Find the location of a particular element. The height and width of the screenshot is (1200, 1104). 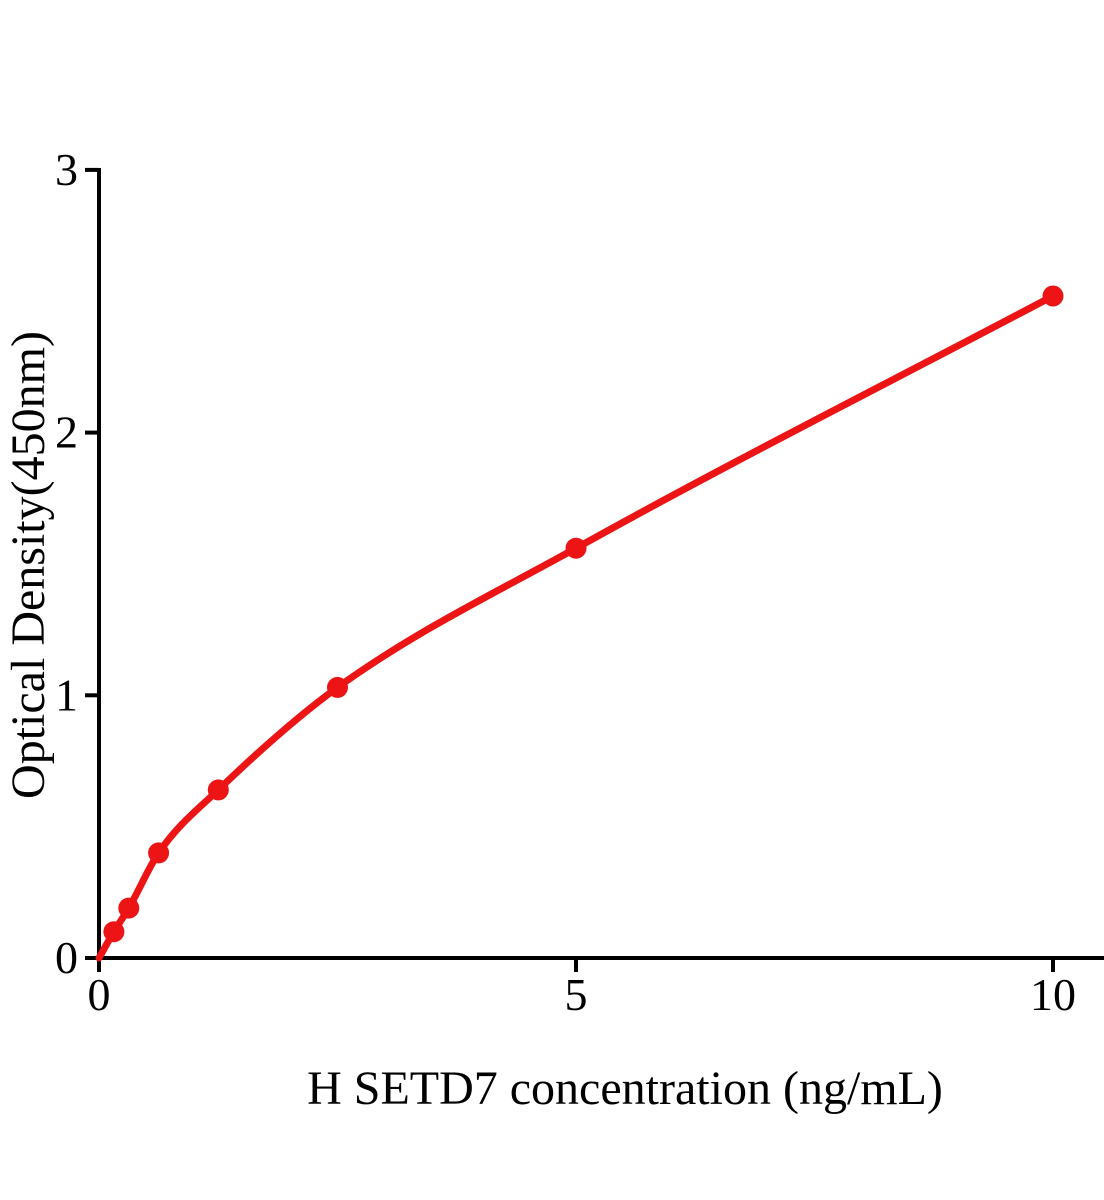

y-axis-title: Optical Density(450nm) is located at coordinates (28, 565).